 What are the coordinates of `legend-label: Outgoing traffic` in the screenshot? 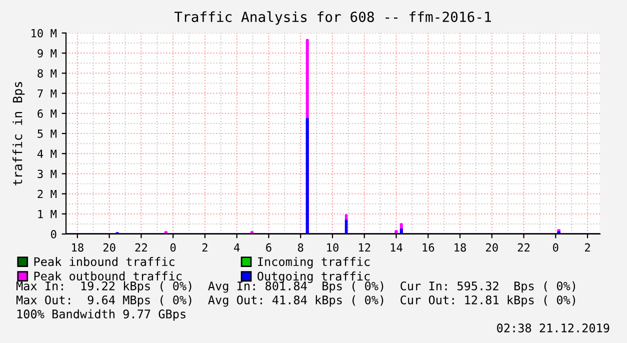 It's located at (314, 277).